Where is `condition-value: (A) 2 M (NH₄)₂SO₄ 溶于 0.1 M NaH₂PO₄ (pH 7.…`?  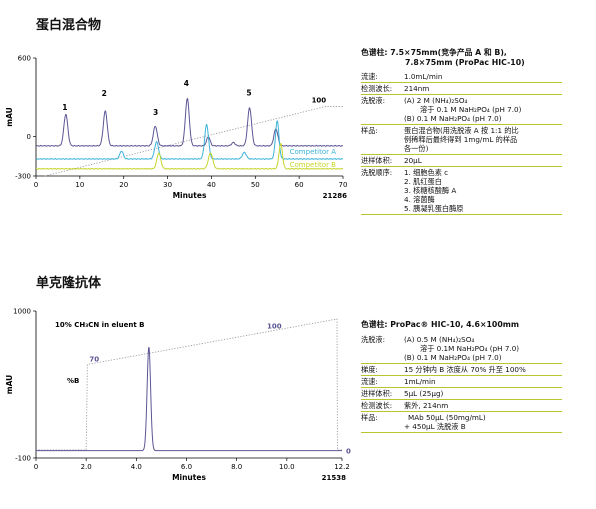 condition-value: (A) 2 M (NH₄)₂SO₄ 溶于 0.1 M NaH₂PO₄ (pH 7.… is located at coordinates (483, 109).